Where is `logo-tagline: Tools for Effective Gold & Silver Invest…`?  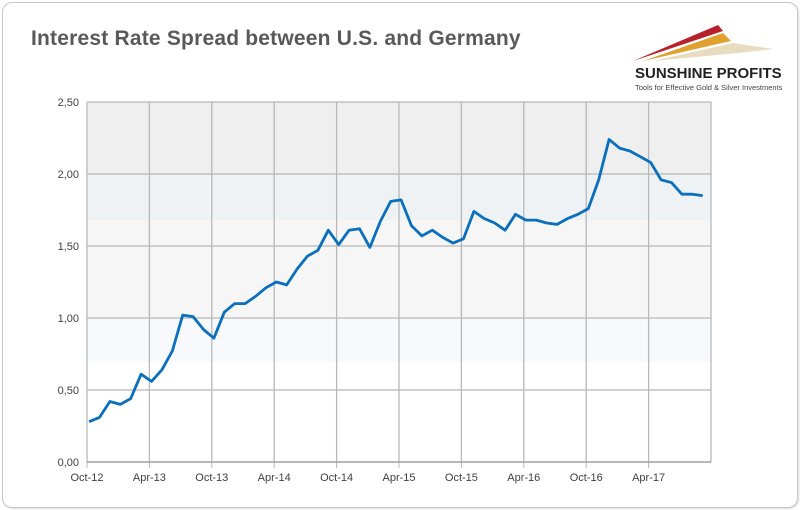 logo-tagline: Tools for Effective Gold & Silver Invest… is located at coordinates (709, 87).